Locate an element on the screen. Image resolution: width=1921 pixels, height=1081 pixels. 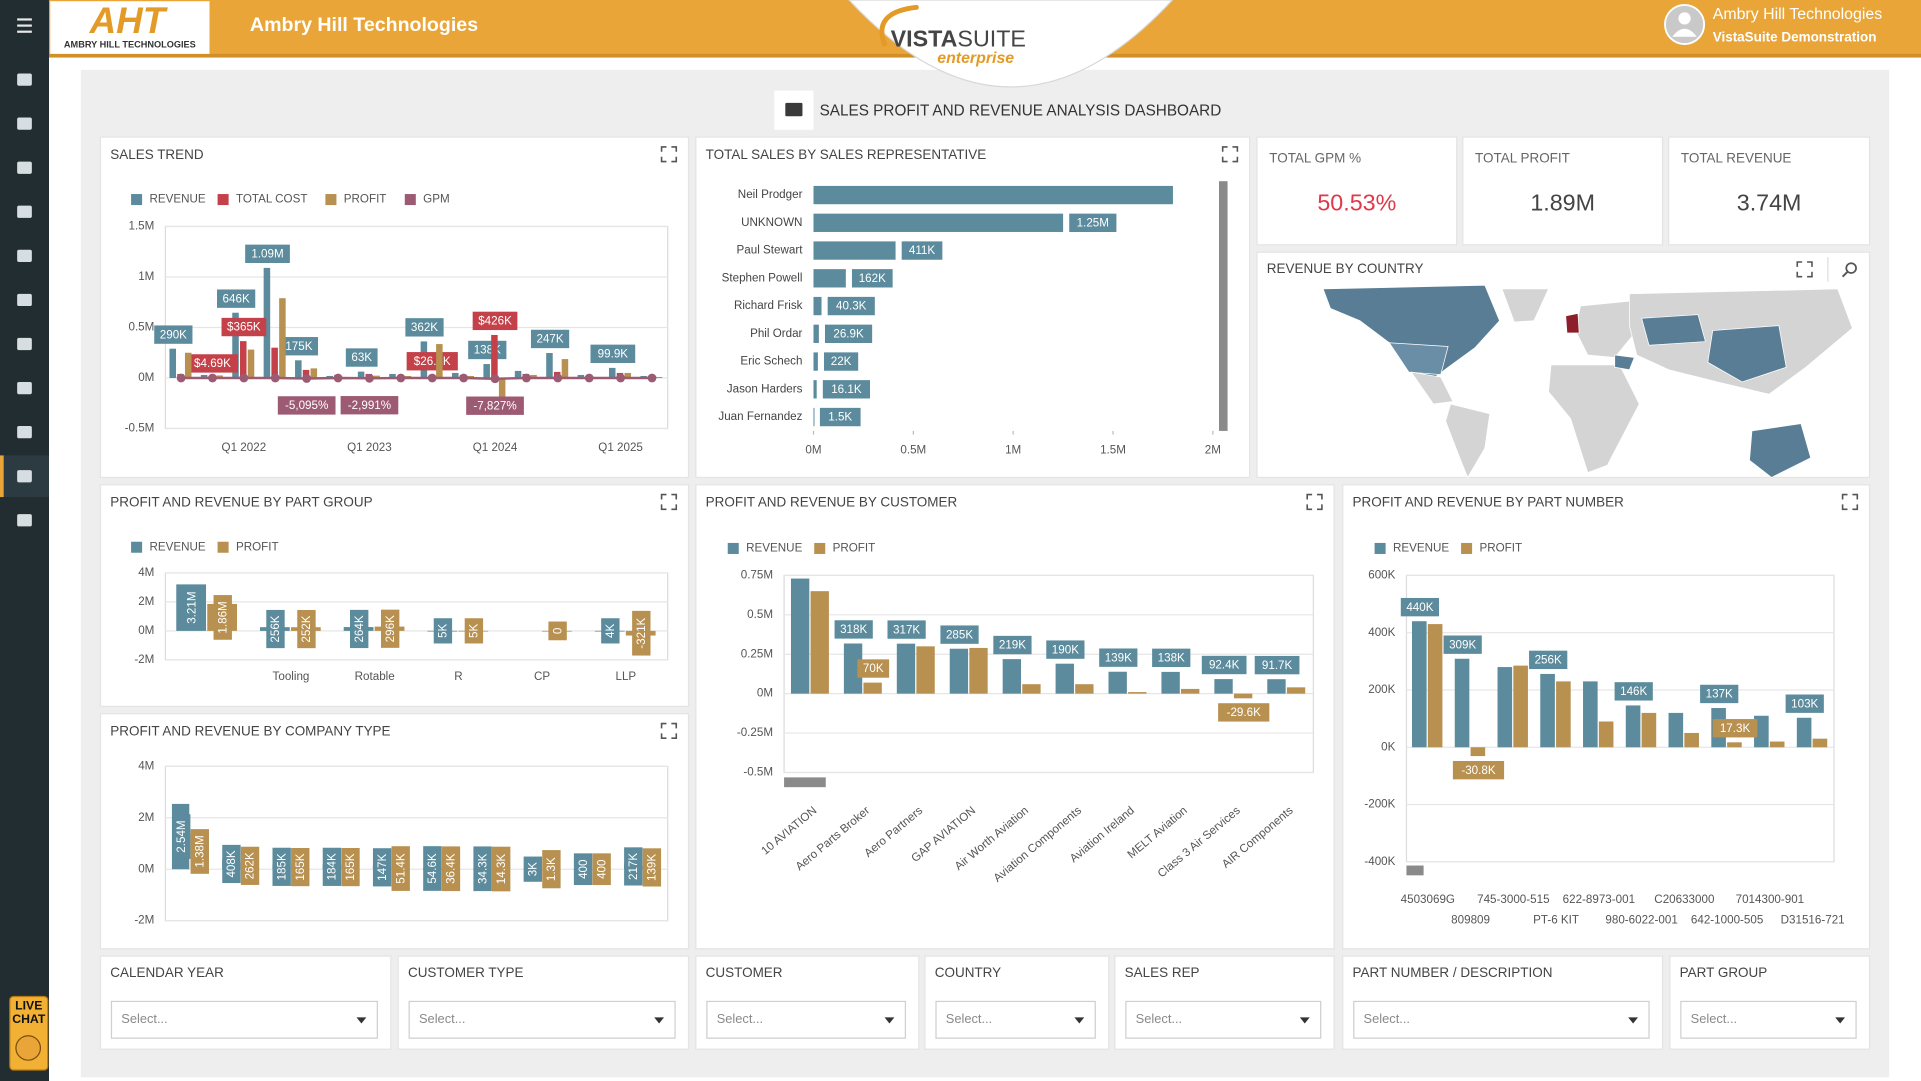
value-label-text: 646K is located at coordinates (236, 298).